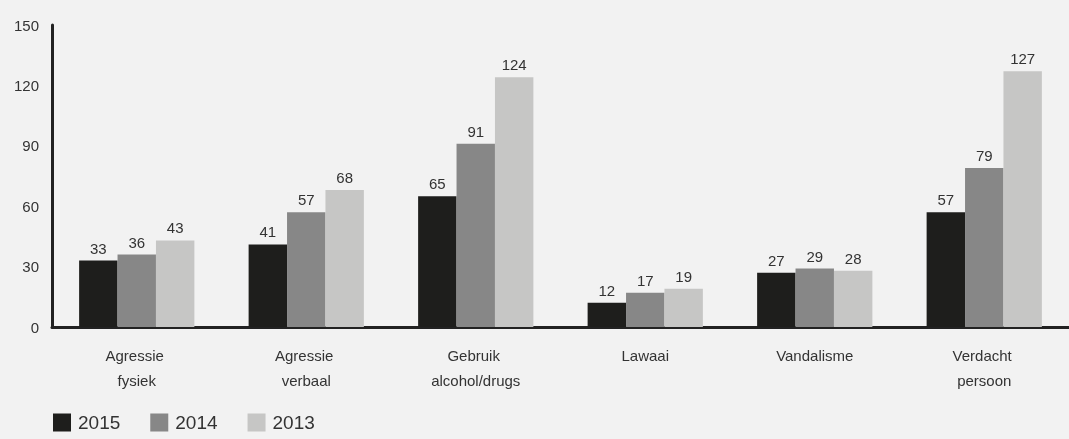  Describe the element at coordinates (137, 242) in the screenshot. I see `data-label: 36` at that location.